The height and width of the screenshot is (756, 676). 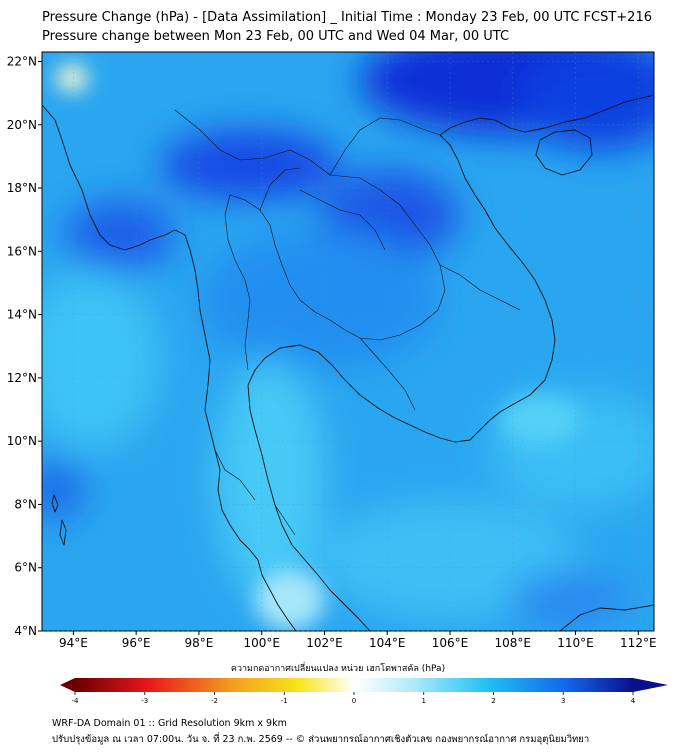 I want to click on colorbar-tick-label: 2, so click(x=493, y=701).